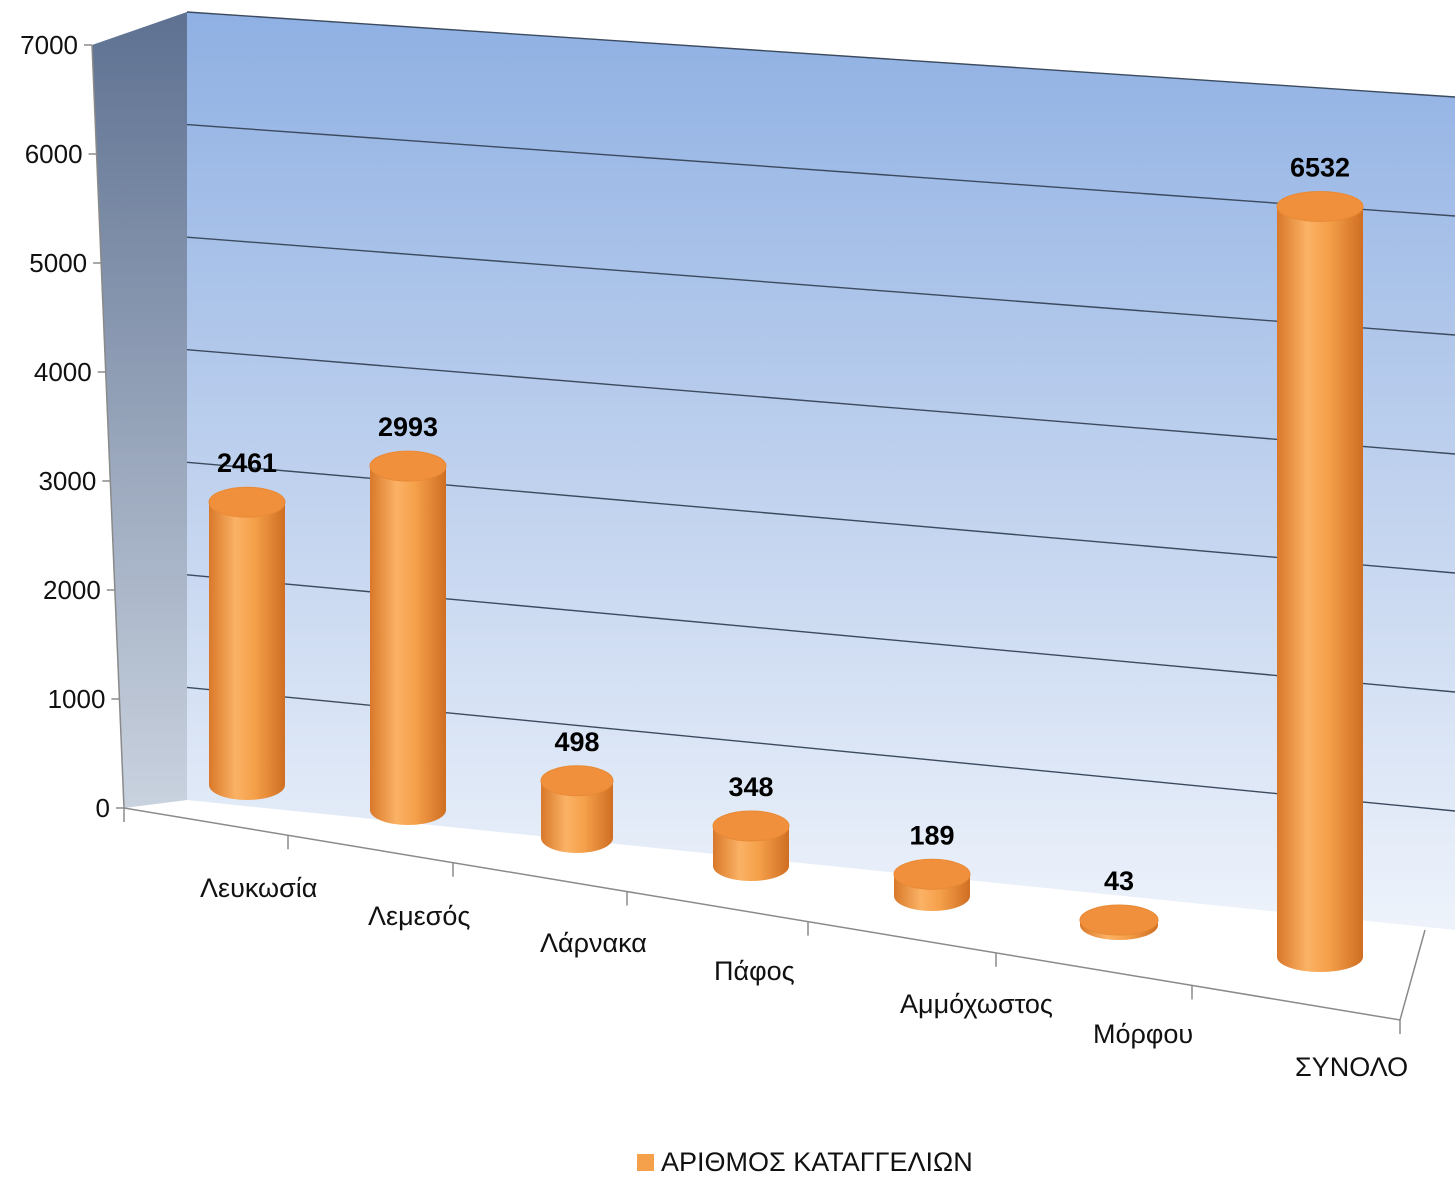 The width and height of the screenshot is (1455, 1178). Describe the element at coordinates (1119, 881) in the screenshot. I see `data-label: 43` at that location.